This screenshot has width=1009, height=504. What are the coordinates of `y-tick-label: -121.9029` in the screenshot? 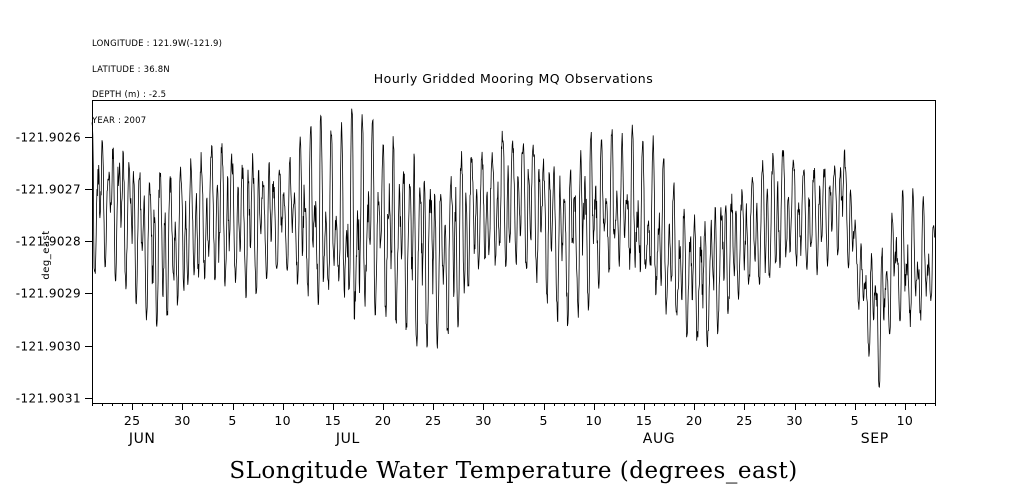 It's located at (48, 294).